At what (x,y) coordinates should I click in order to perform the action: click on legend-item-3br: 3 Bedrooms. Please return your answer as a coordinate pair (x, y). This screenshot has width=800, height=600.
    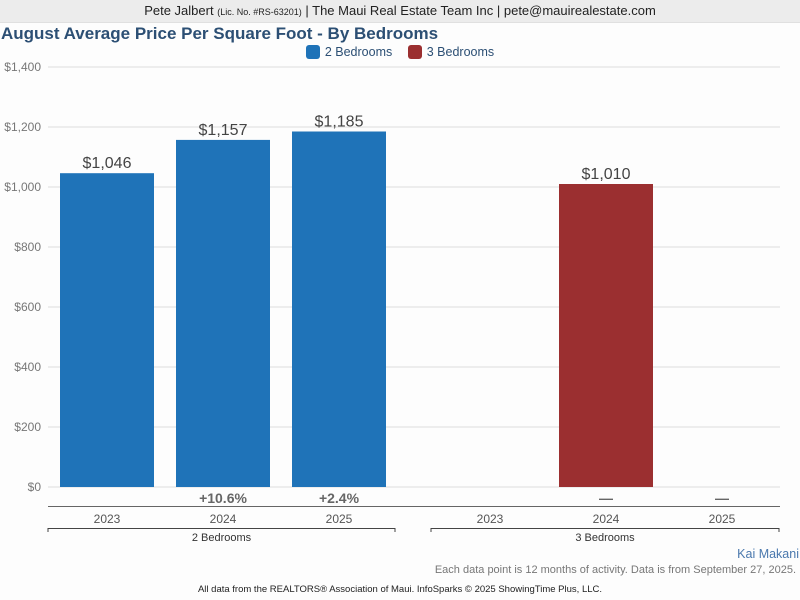
    Looking at the image, I should click on (451, 52).